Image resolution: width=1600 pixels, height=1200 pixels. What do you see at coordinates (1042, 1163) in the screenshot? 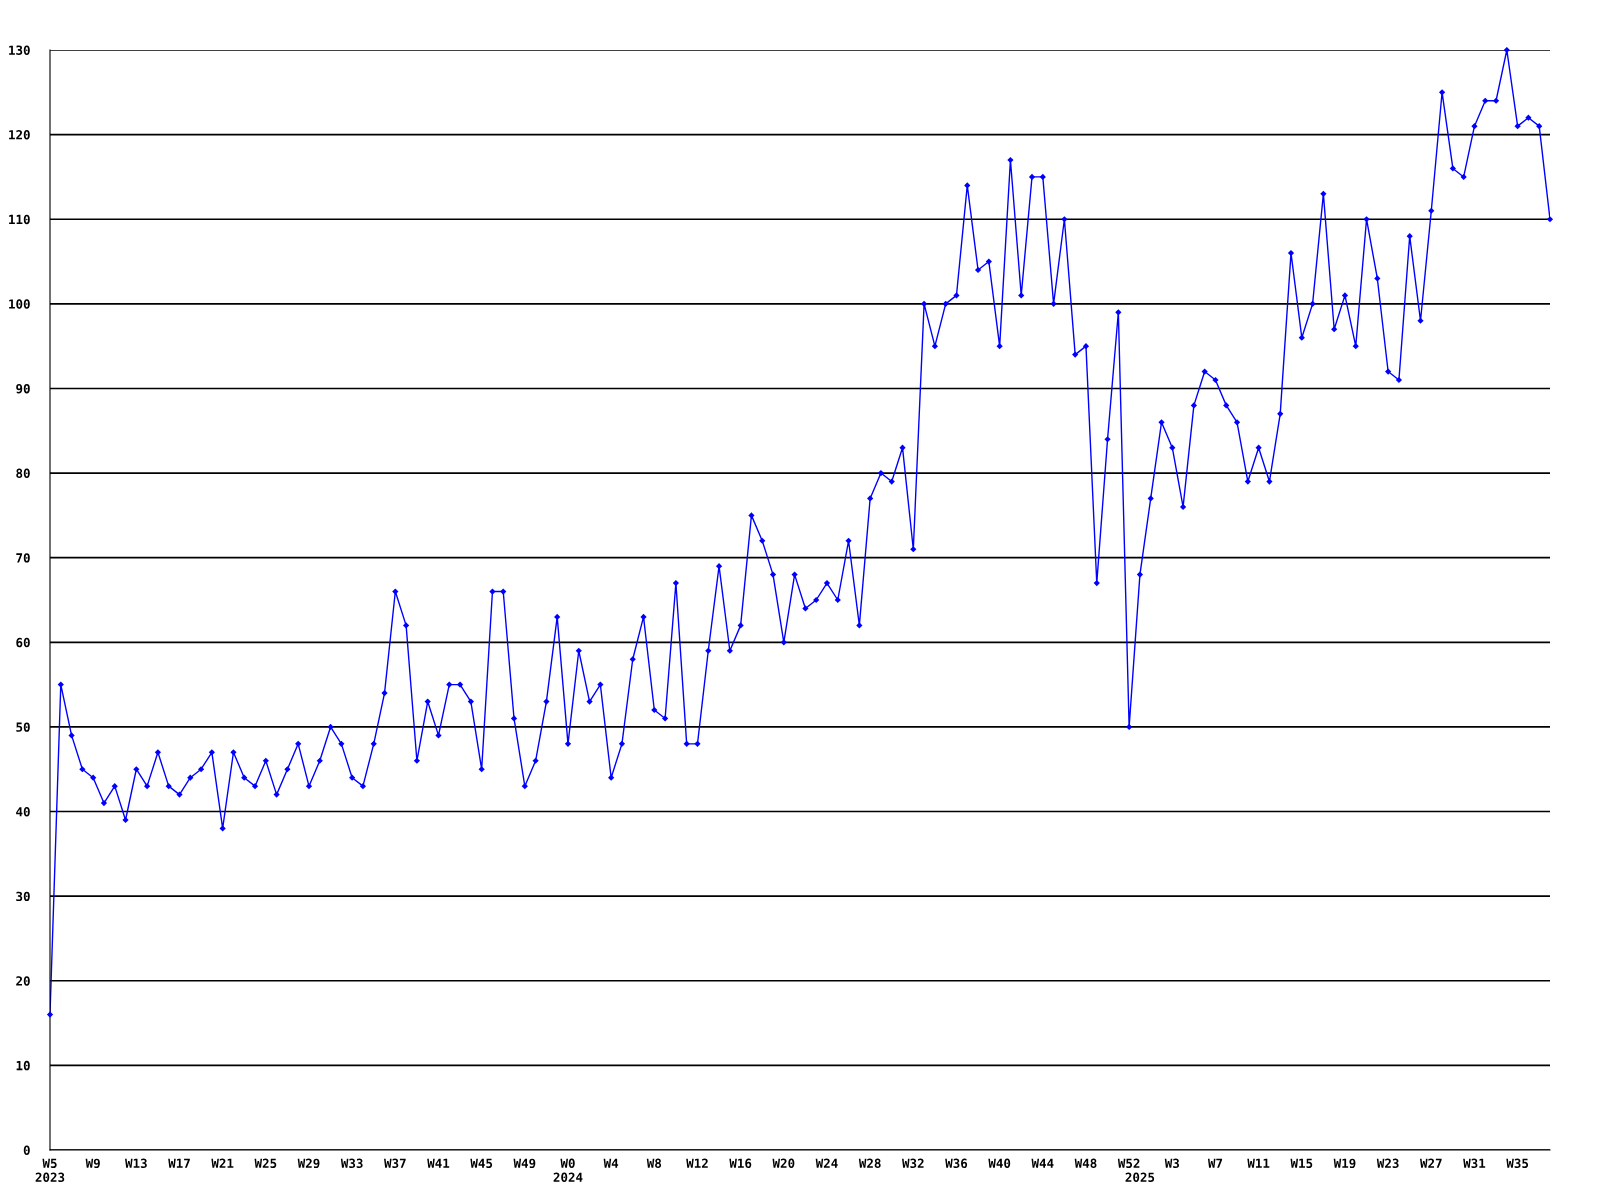
I see `x-tick-label: W44` at bounding box center [1042, 1163].